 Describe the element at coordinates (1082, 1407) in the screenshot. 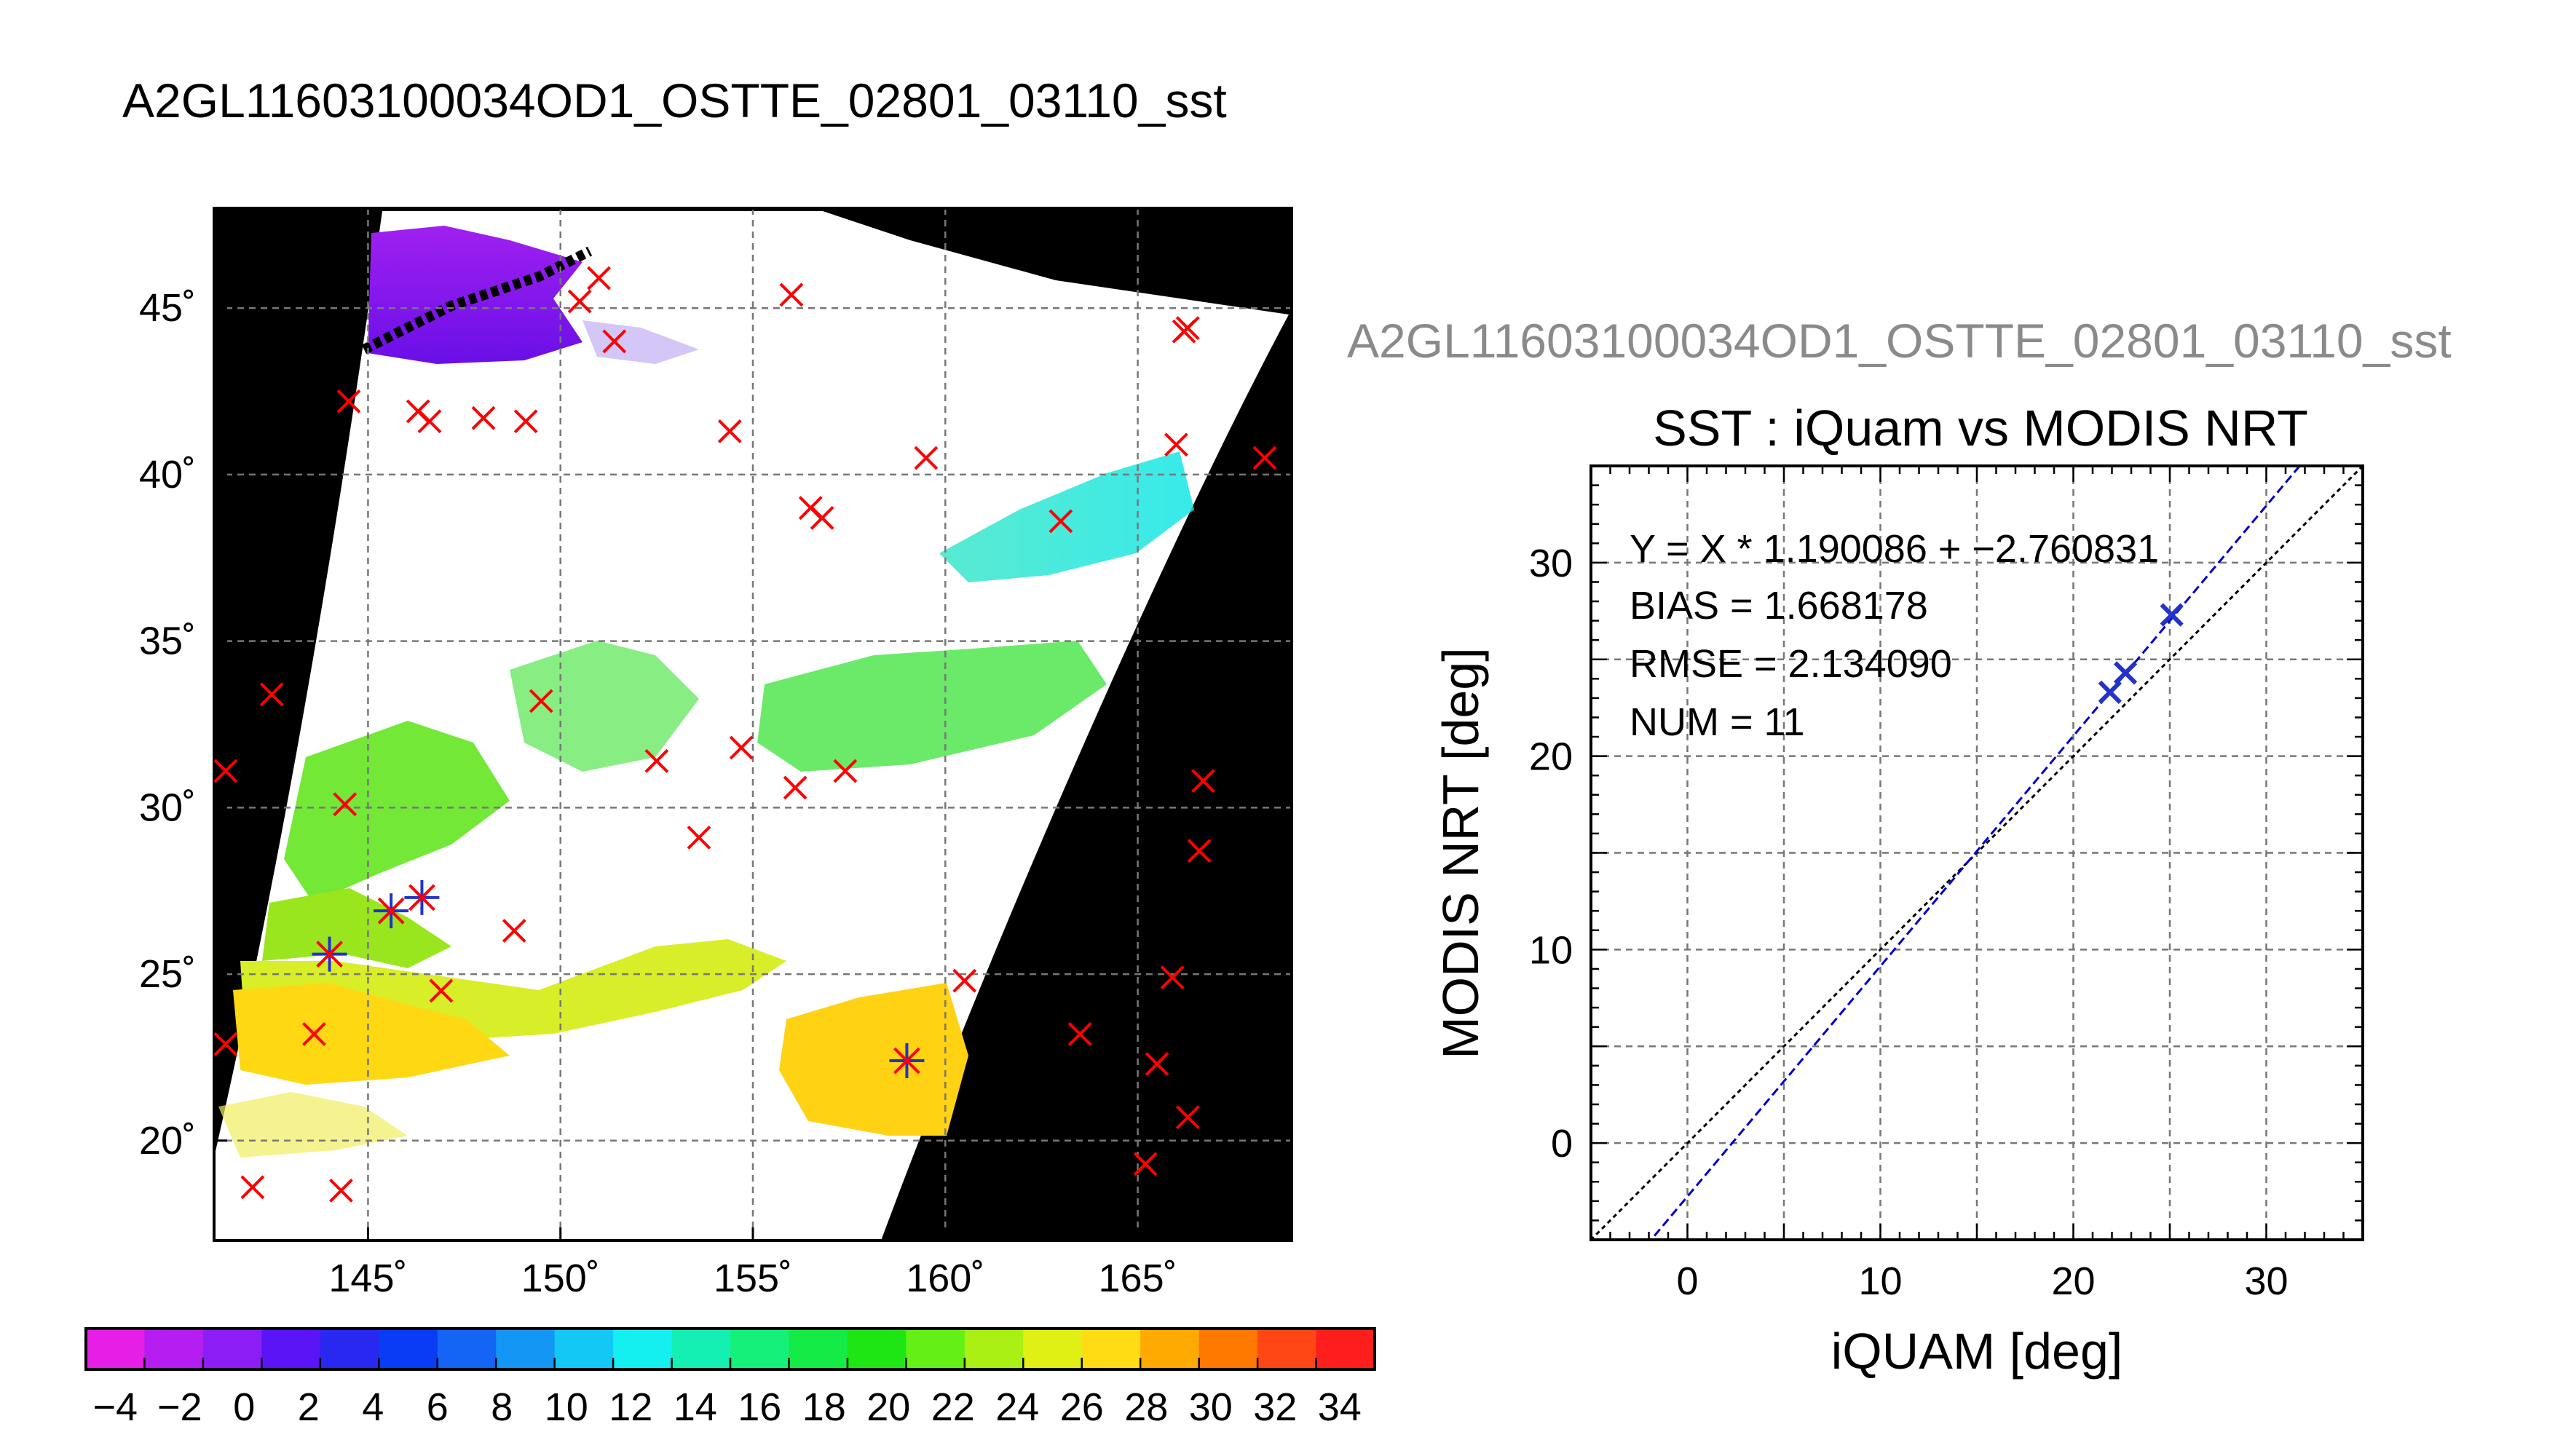

I see `colorbar-tick-label: 26` at that location.